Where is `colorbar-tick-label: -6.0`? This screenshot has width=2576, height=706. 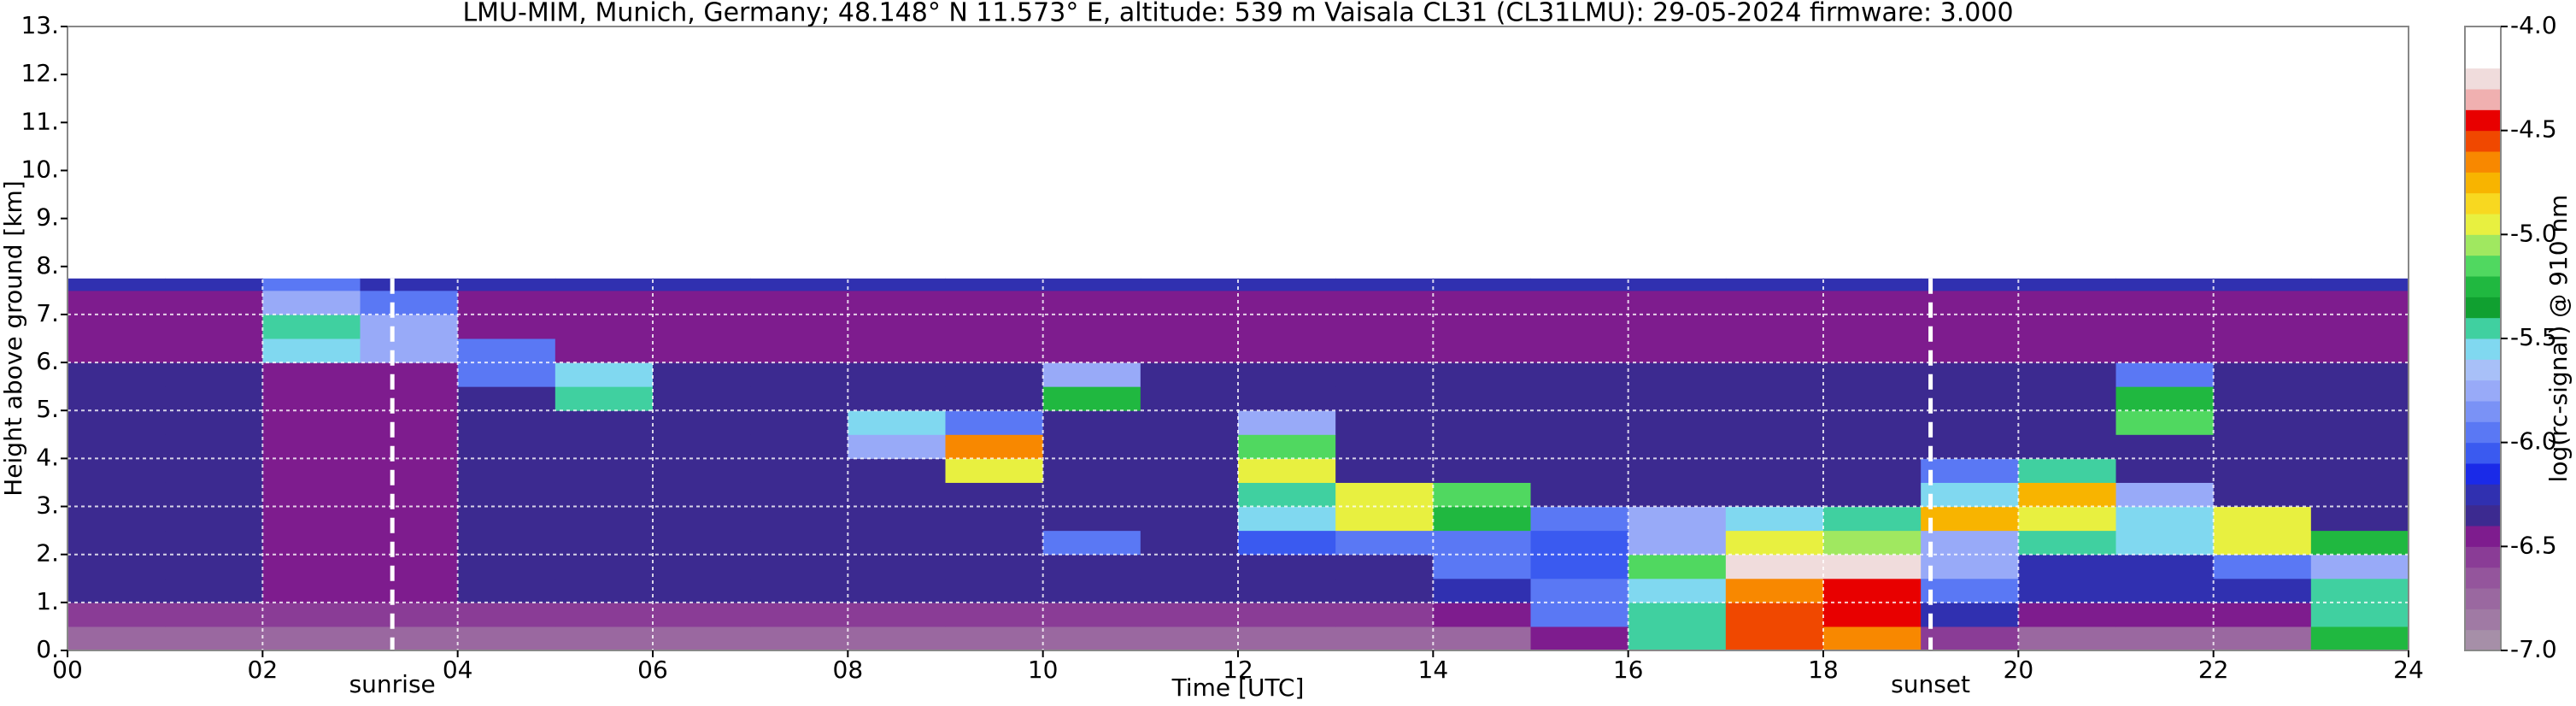 colorbar-tick-label: -6.0 is located at coordinates (2533, 441).